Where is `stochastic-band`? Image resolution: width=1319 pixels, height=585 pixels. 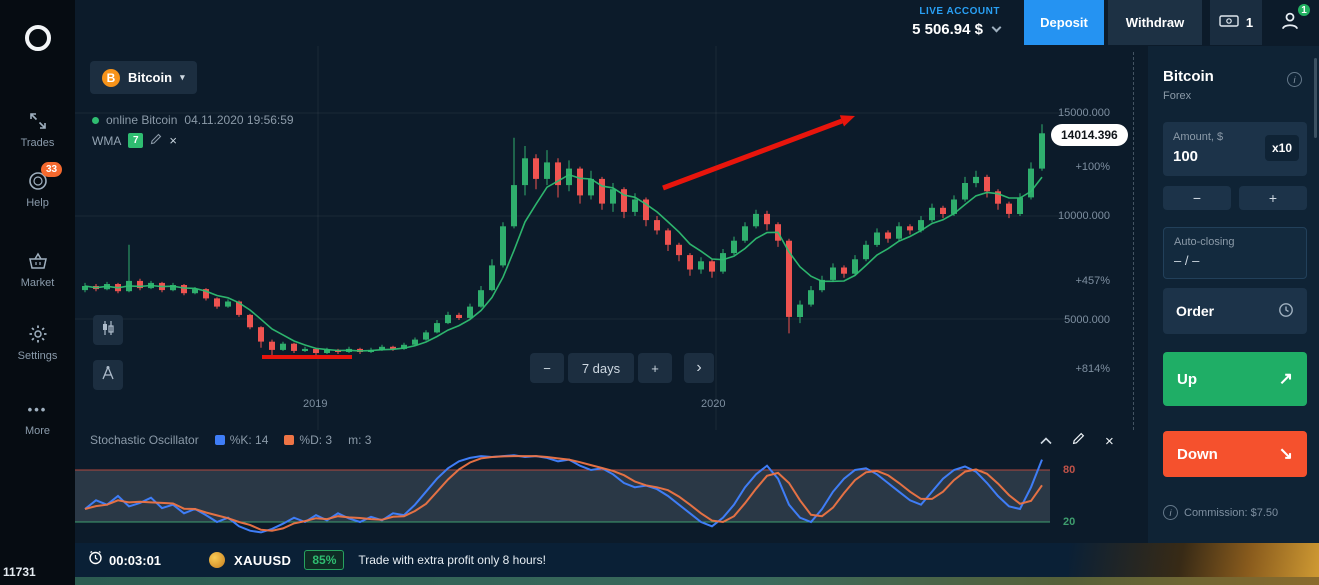 stochastic-band is located at coordinates (562, 496).